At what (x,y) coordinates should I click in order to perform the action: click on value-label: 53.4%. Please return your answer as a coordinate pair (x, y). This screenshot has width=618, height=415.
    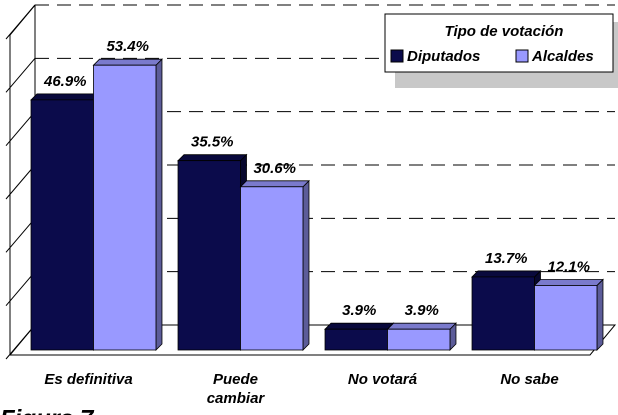
    Looking at the image, I should click on (127, 46).